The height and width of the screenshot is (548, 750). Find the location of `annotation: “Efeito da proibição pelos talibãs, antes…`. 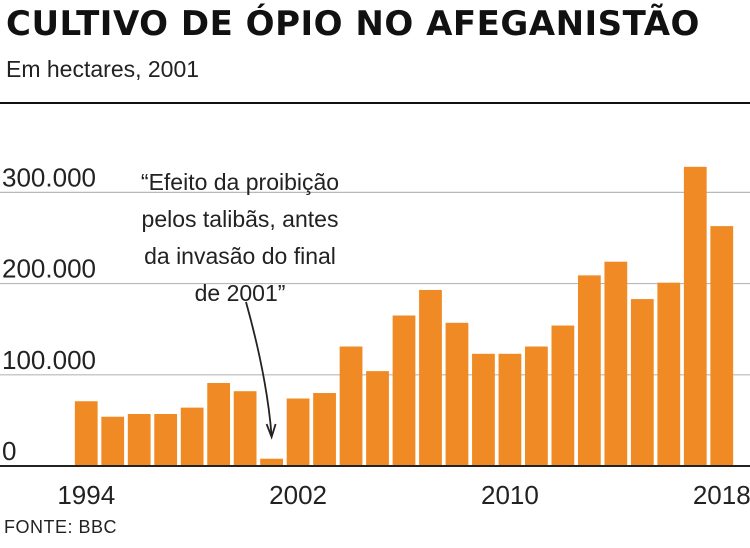

annotation: “Efeito da proibição pelos talibãs, antes… is located at coordinates (240, 304).